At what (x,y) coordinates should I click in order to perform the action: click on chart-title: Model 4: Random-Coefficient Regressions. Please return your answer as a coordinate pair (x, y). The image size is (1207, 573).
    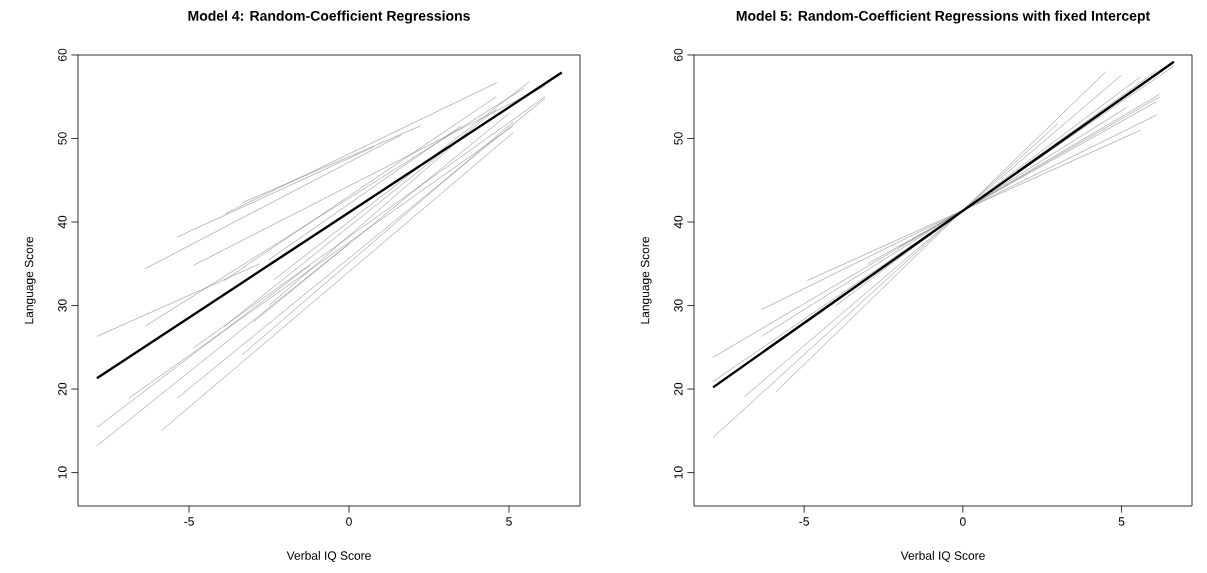
    Looking at the image, I should click on (329, 17).